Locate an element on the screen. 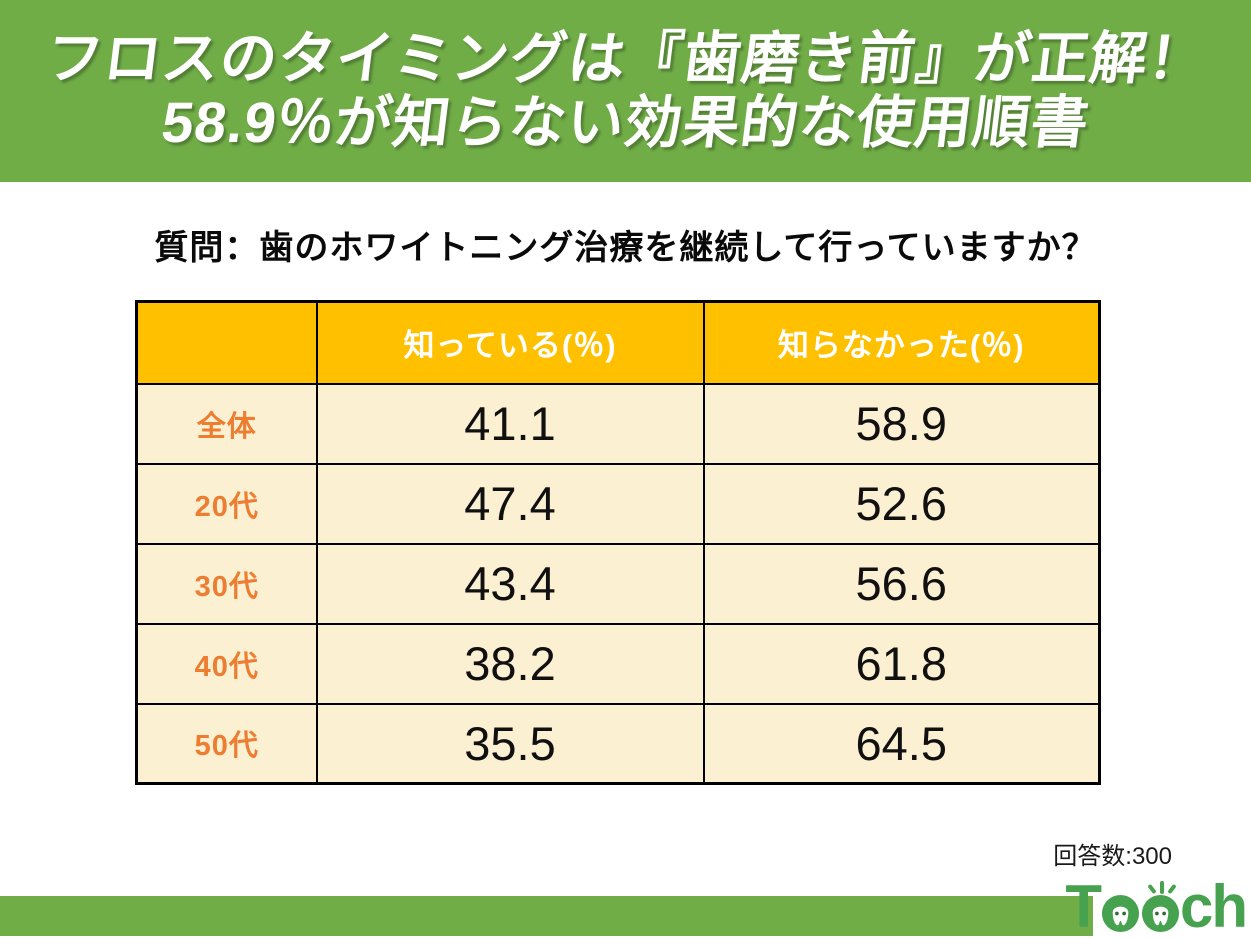 Image resolution: width=1251 pixels, height=940 pixels. value-know: 47.4 is located at coordinates (510, 503).